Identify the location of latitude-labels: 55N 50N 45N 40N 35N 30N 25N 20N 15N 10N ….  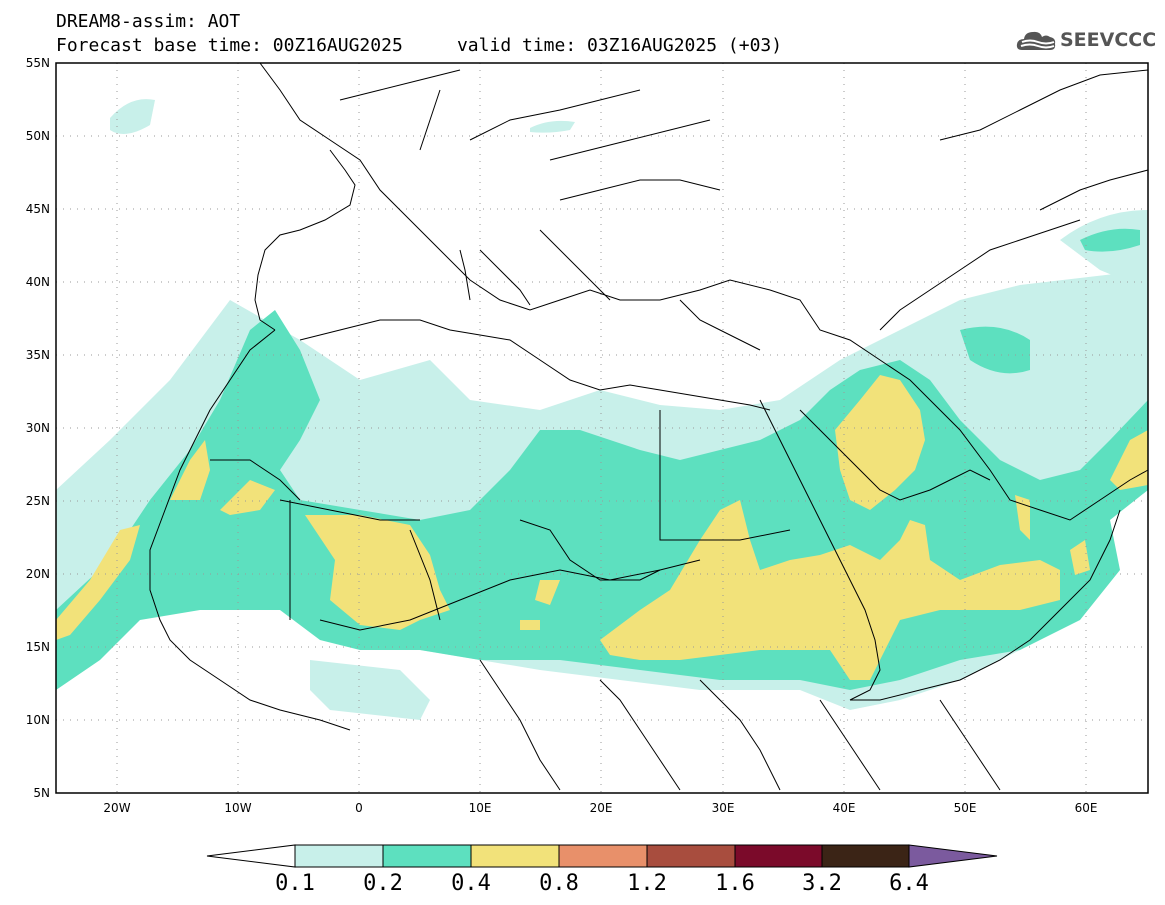
(38, 428).